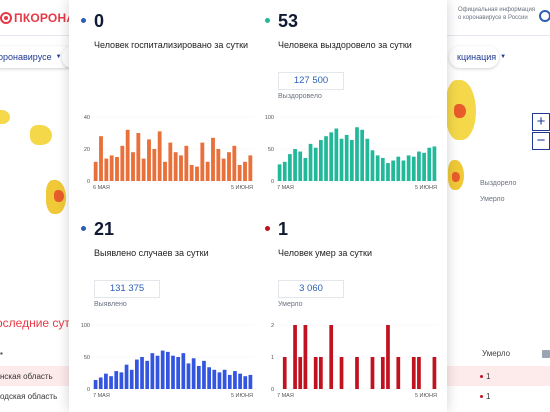  Describe the element at coordinates (85, 326) in the screenshot. I see `y-tick-label: 100` at that location.